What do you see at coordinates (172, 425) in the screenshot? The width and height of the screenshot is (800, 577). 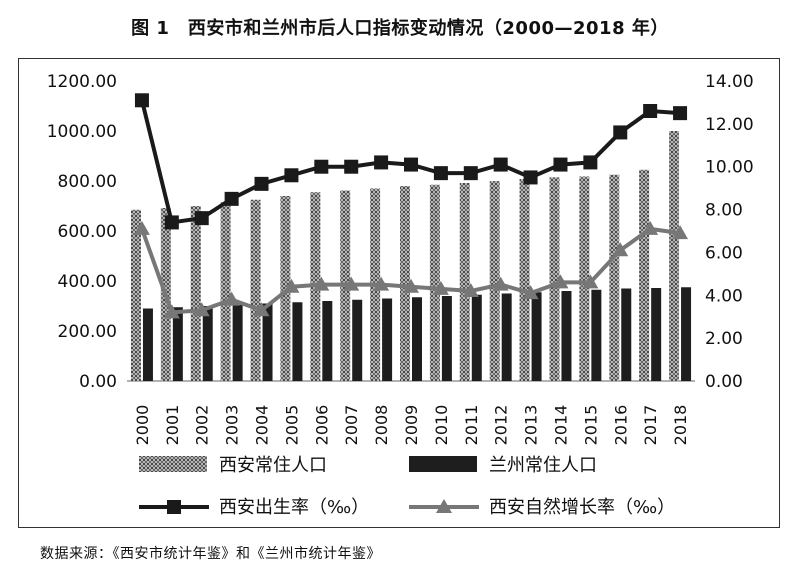 I see `x-tick-label: 2001` at bounding box center [172, 425].